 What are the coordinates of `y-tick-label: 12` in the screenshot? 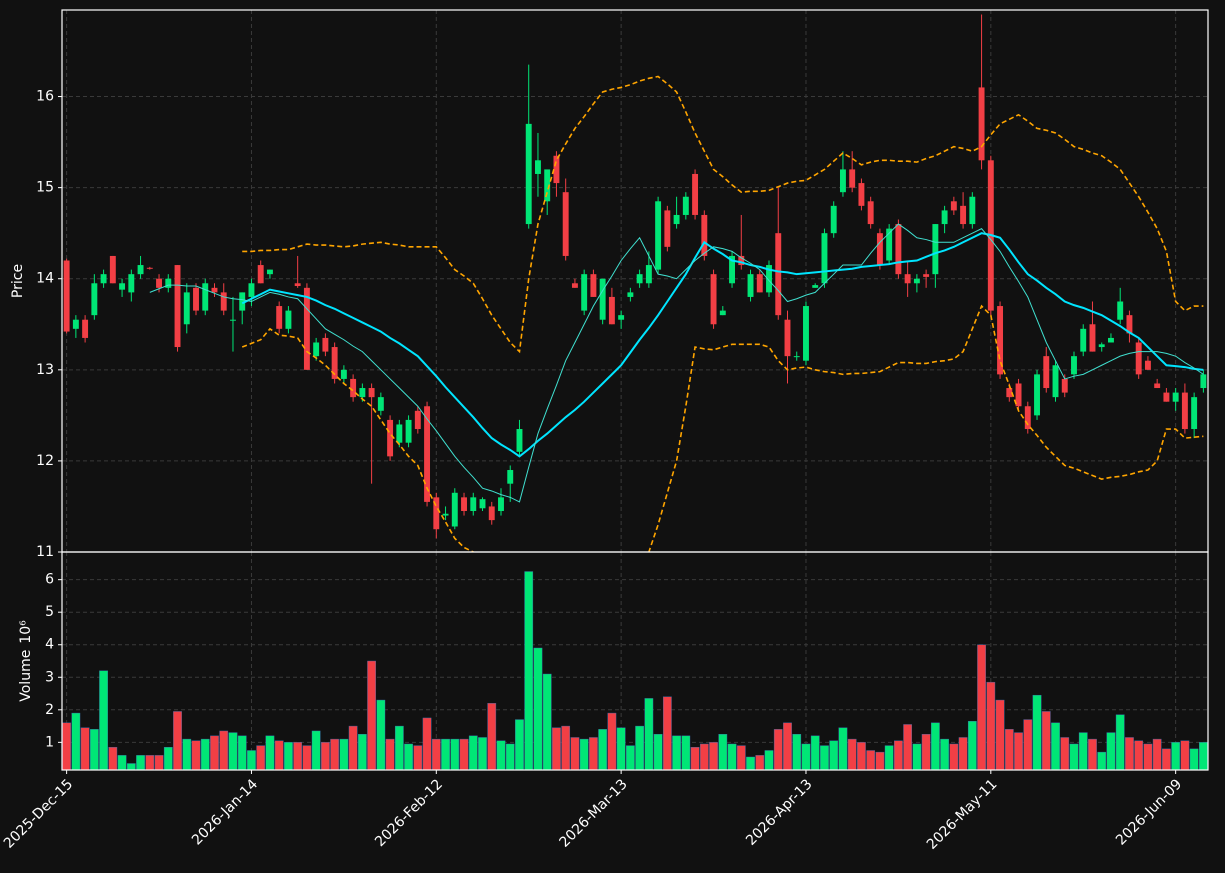 It's located at (45, 461).